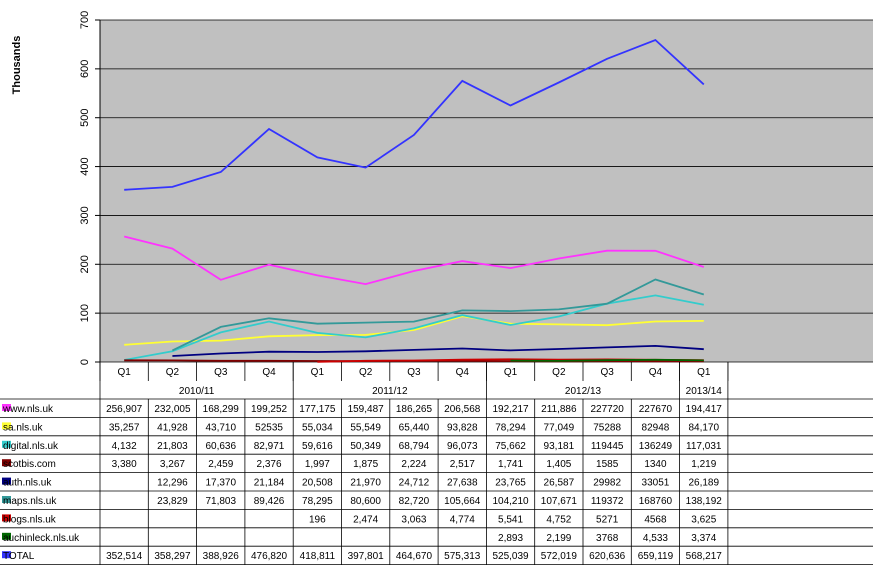 The image size is (873, 574). Describe the element at coordinates (29, 464) in the screenshot. I see `row-label: scotbis.com` at that location.